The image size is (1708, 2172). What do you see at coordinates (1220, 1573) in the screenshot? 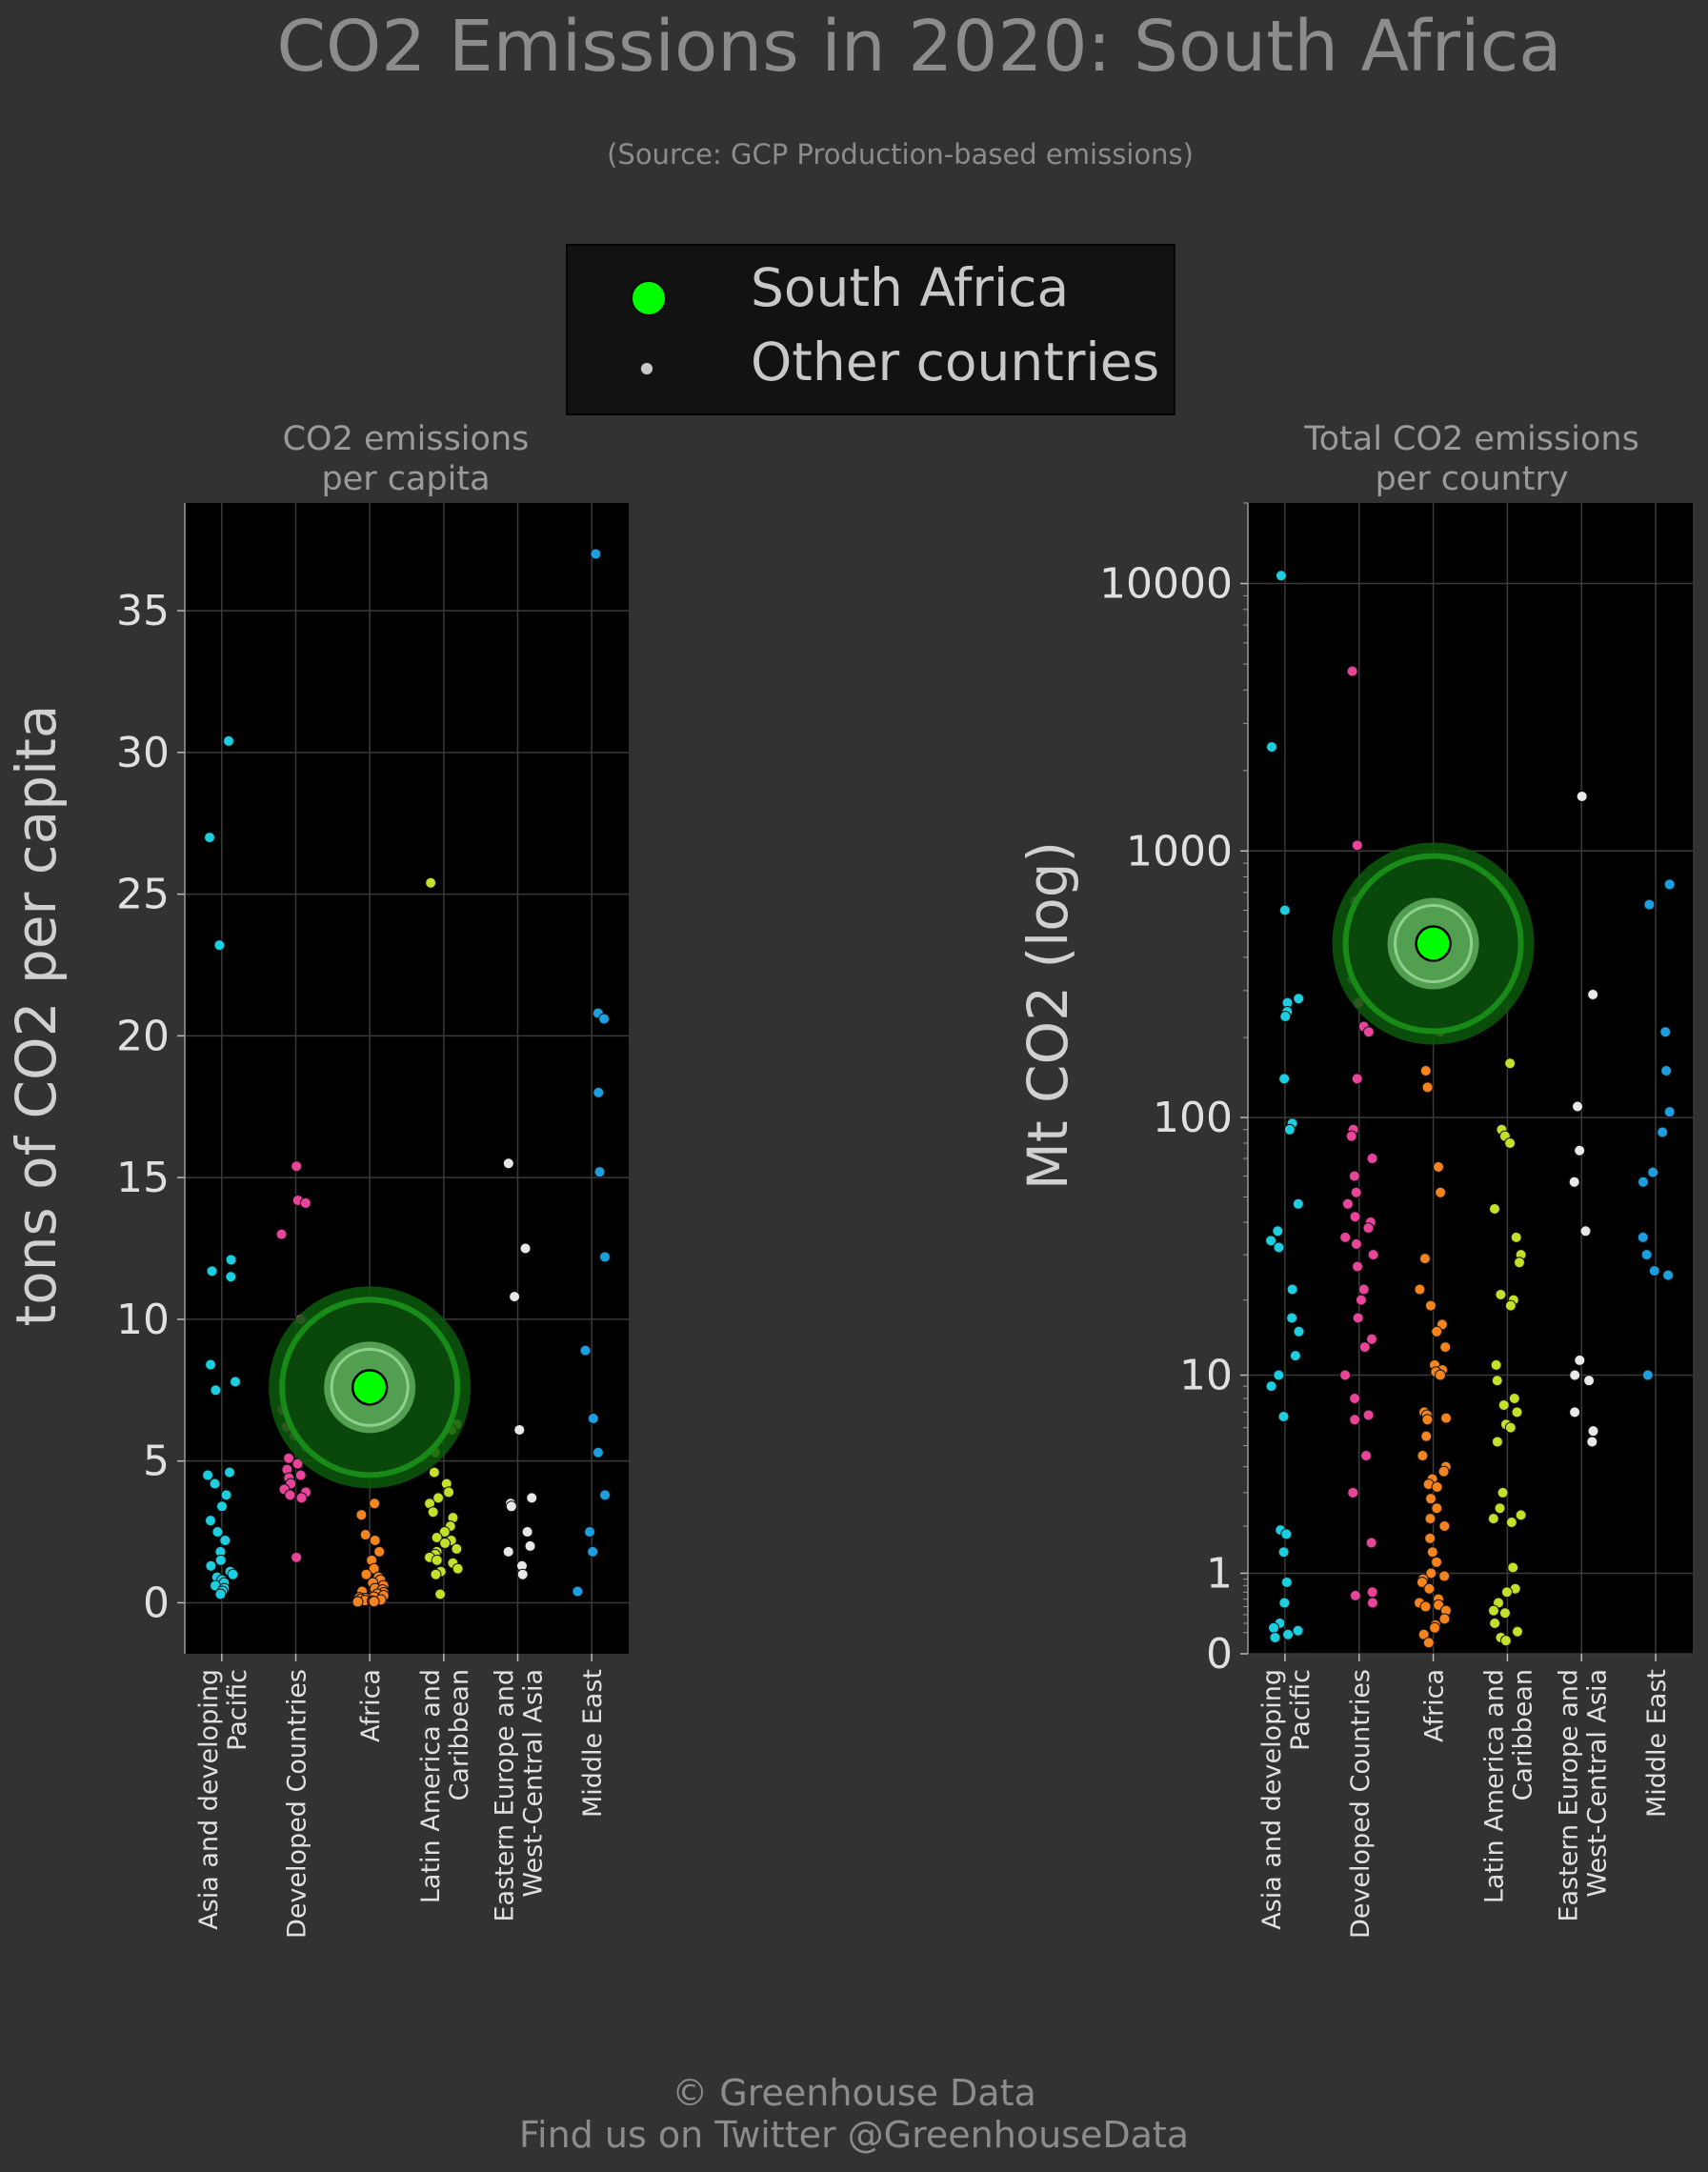
I see `y-tick-label: 1` at bounding box center [1220, 1573].